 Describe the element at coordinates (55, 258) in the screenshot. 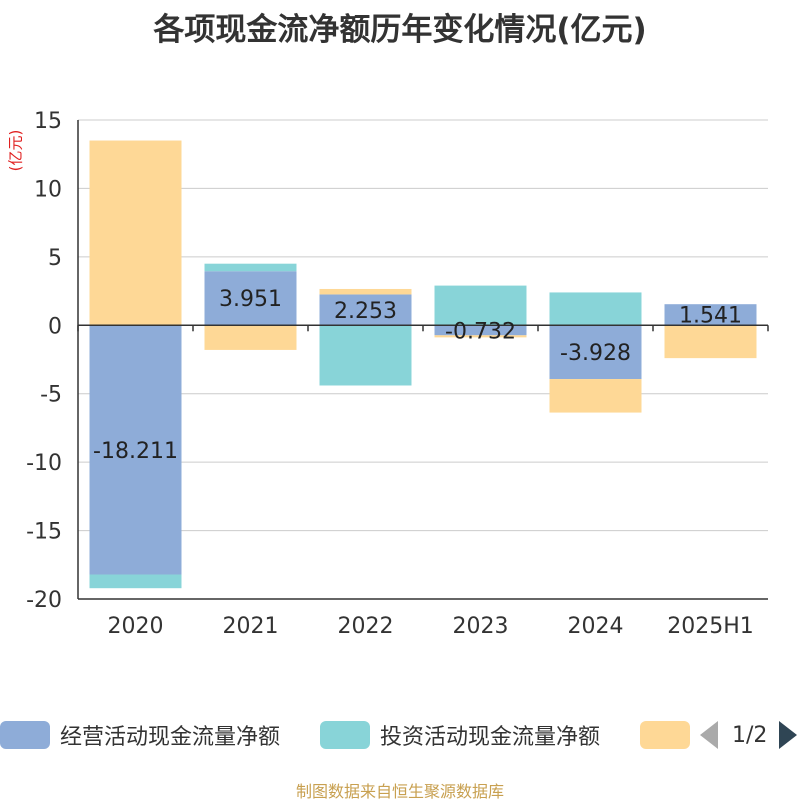

I see `y-tick-label: 5` at that location.